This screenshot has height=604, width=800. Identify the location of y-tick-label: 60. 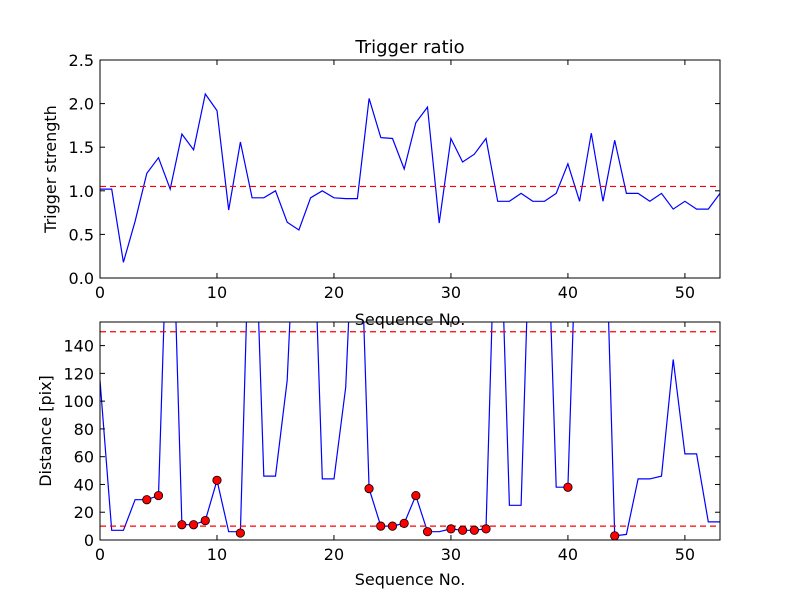
(84, 457).